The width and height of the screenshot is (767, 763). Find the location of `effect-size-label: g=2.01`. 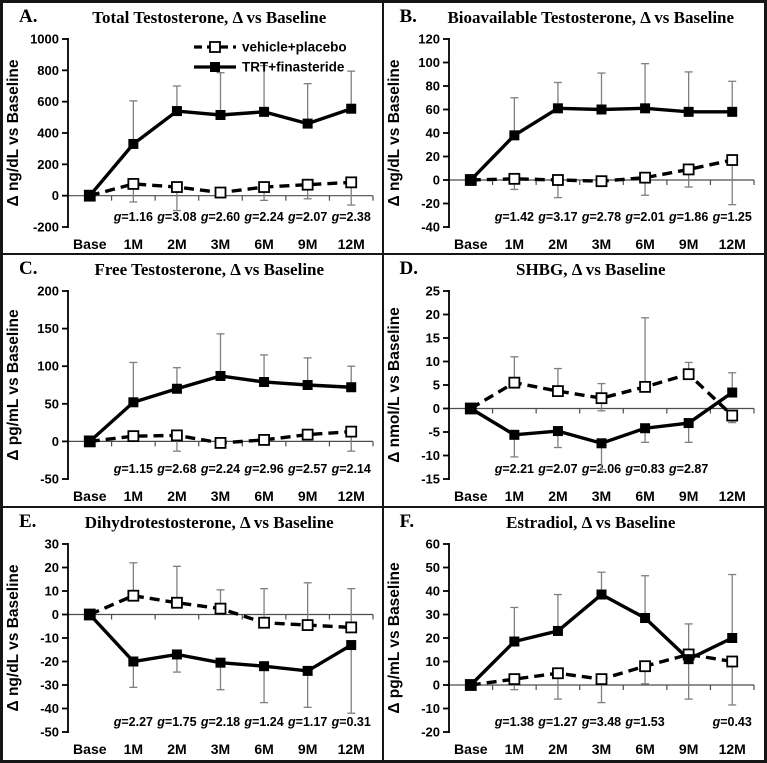

effect-size-label: g=2.01 is located at coordinates (645, 217).